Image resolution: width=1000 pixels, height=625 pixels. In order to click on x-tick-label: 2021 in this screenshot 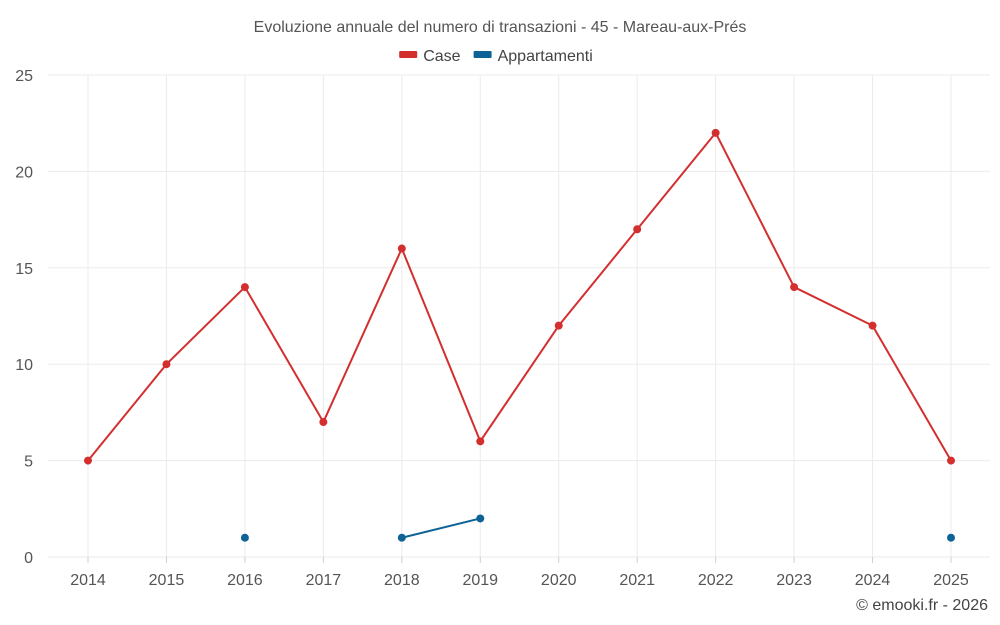, I will do `click(637, 580)`.